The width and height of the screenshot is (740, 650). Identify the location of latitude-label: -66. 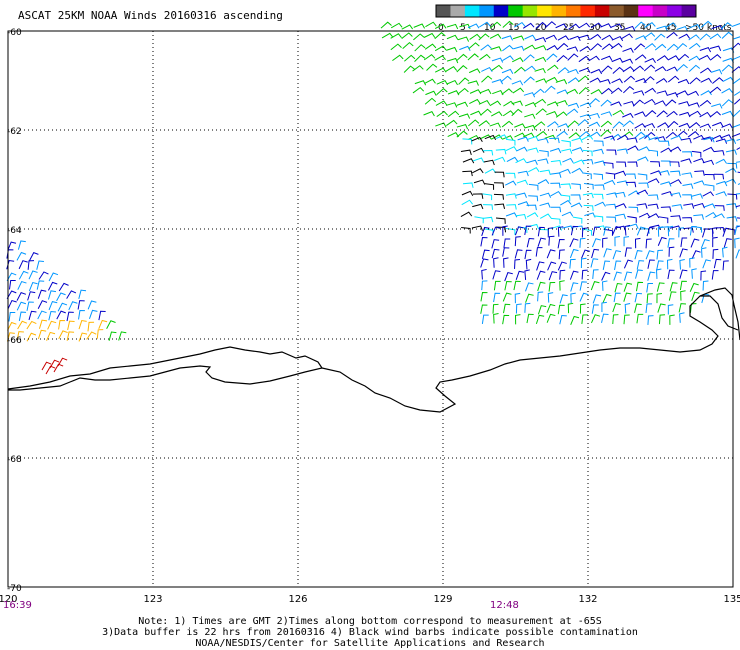
(14, 341).